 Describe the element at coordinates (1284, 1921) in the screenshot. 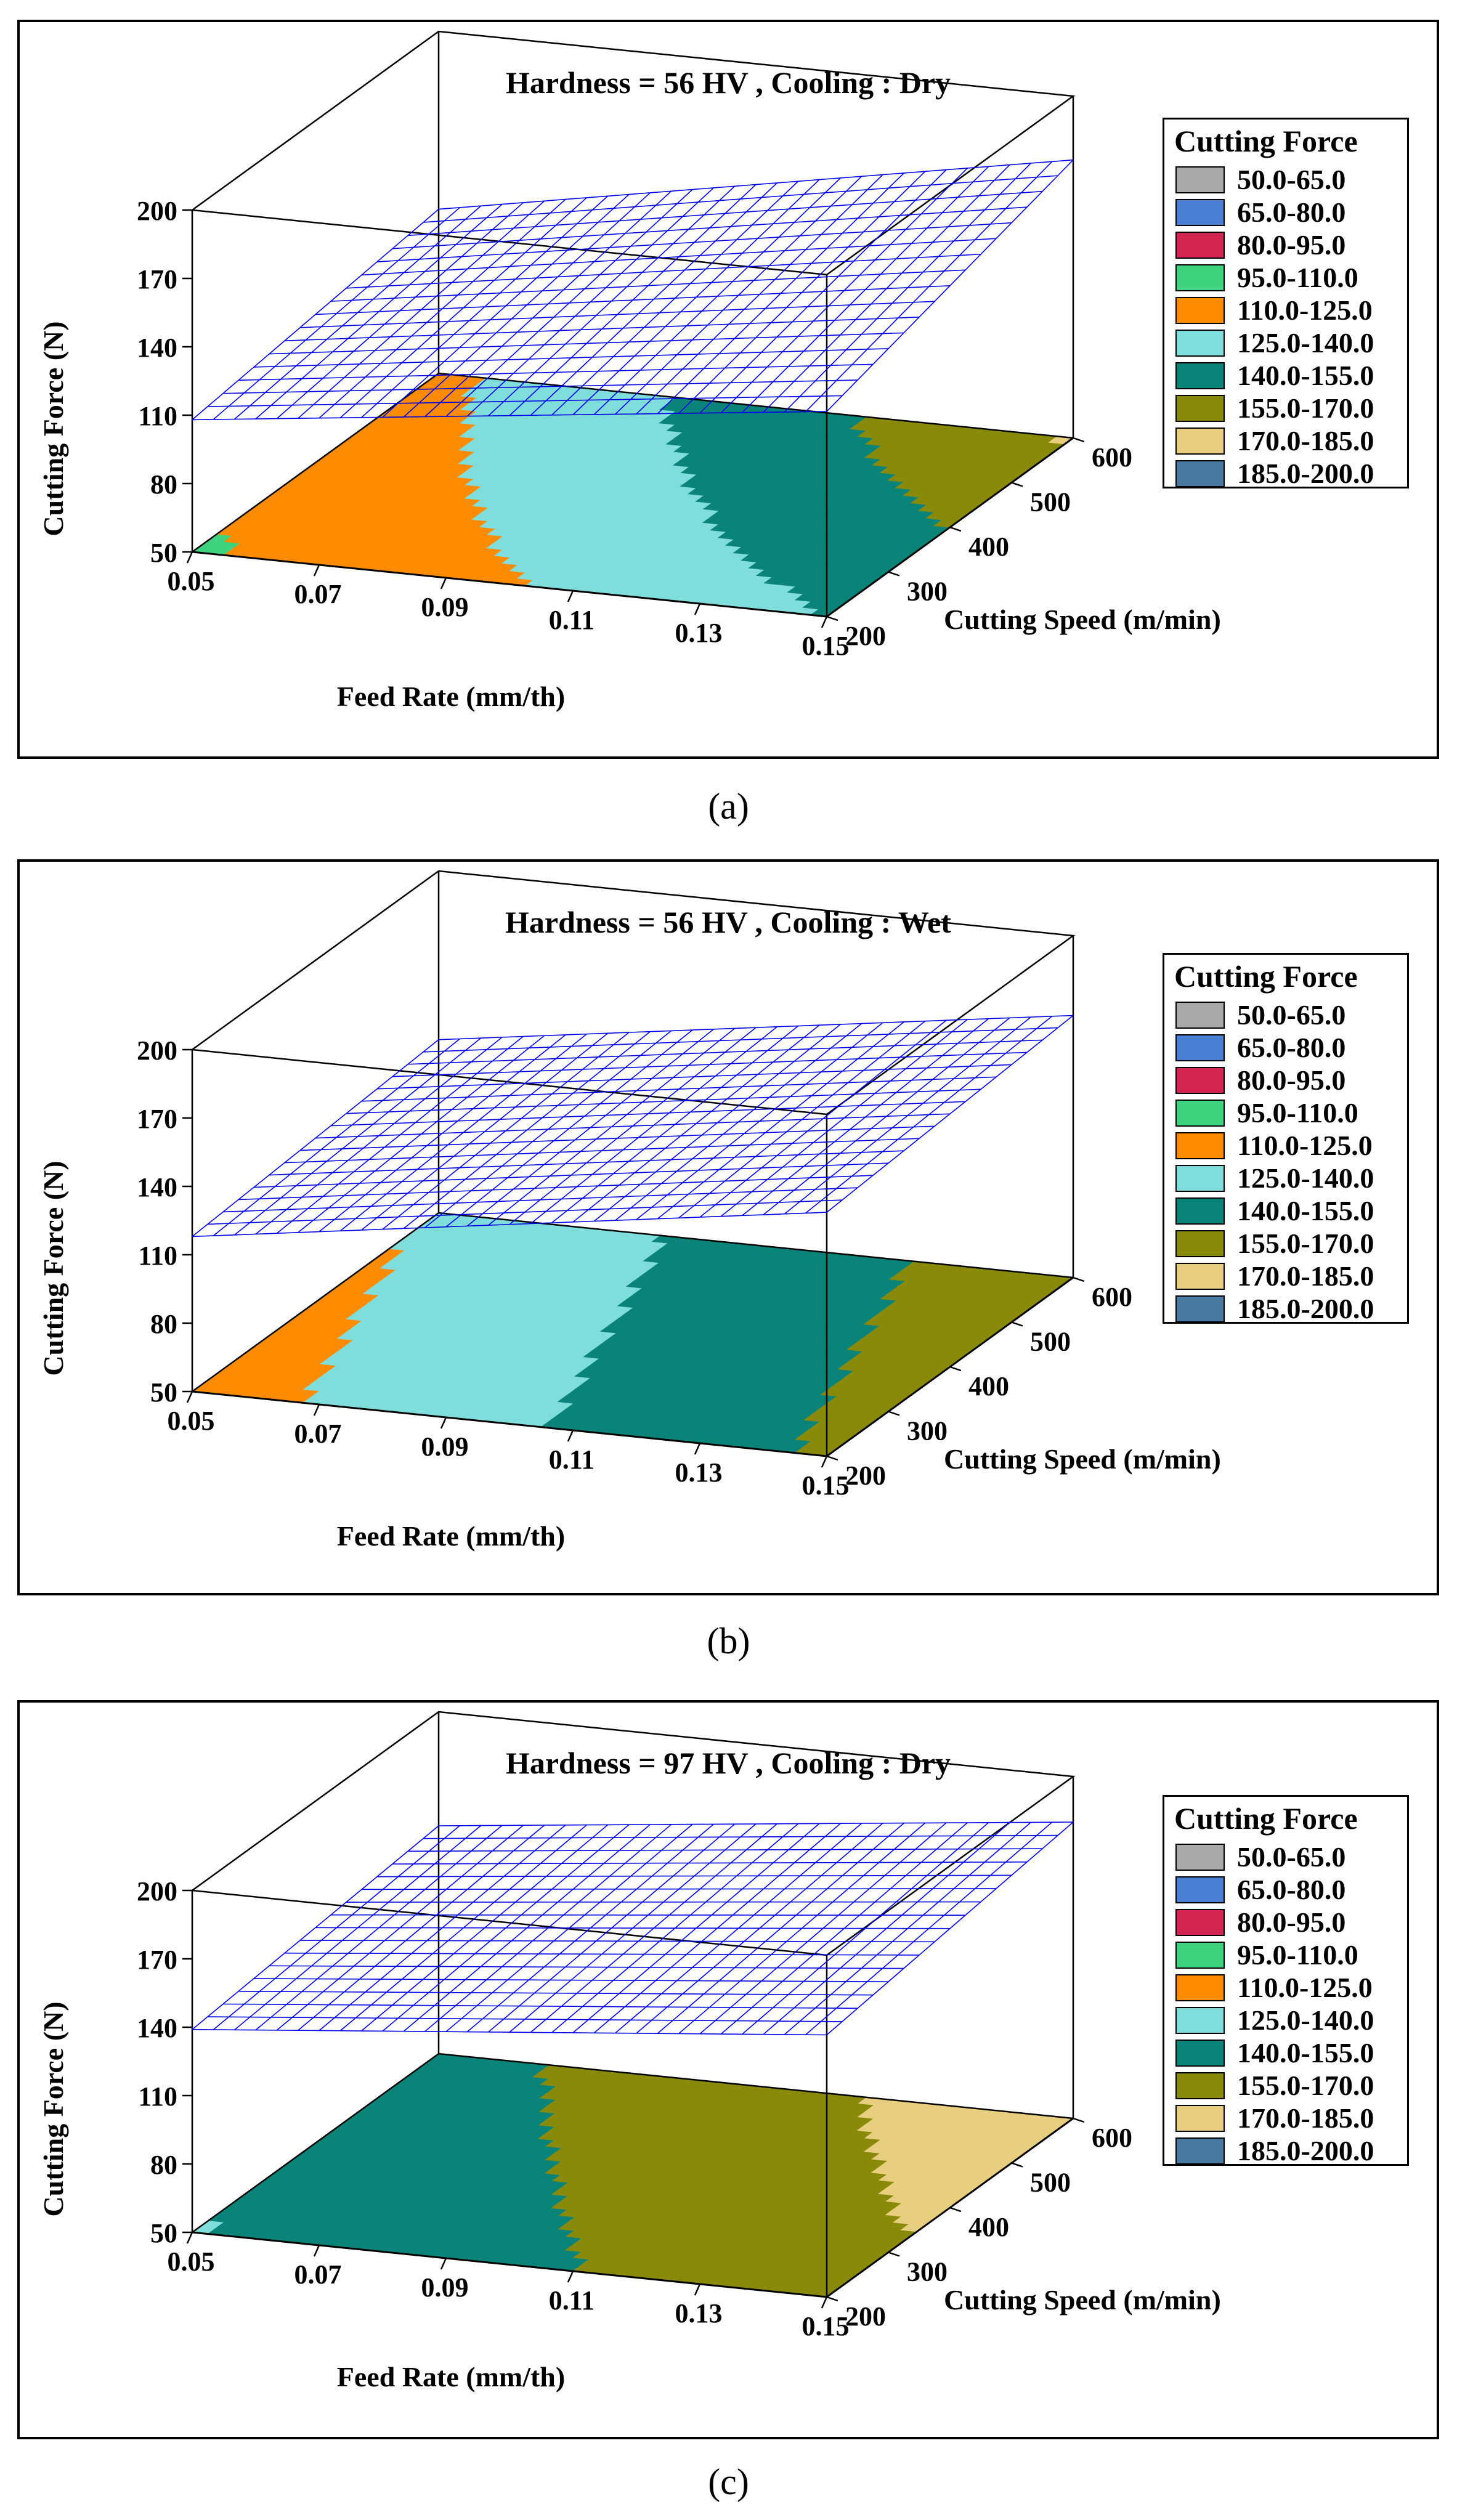

I see `legend-item: 80.0-95.0` at that location.